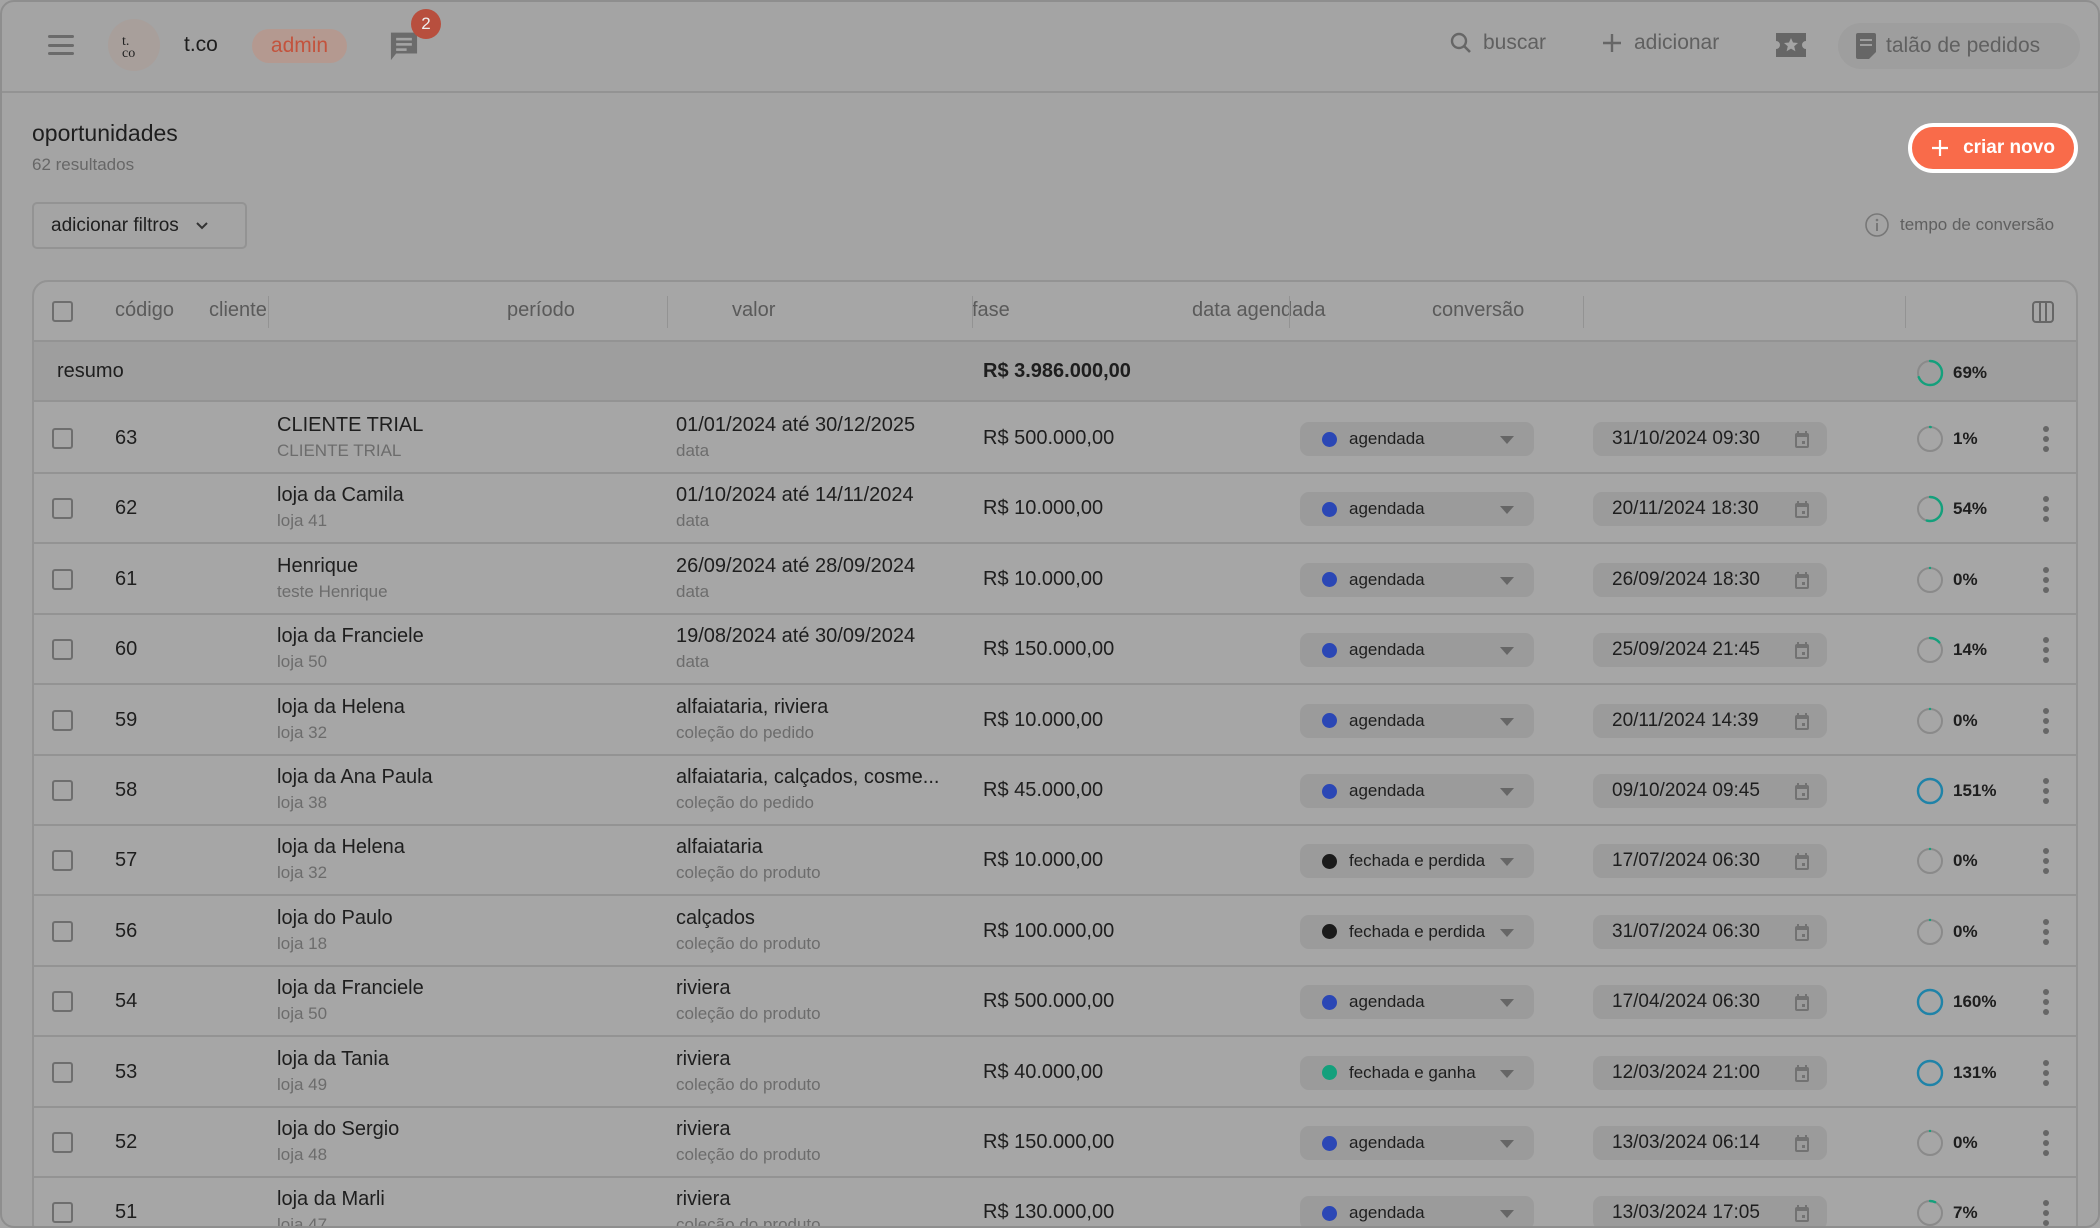  What do you see at coordinates (1417, 1072) in the screenshot?
I see `phase-select: fechada e ganha` at bounding box center [1417, 1072].